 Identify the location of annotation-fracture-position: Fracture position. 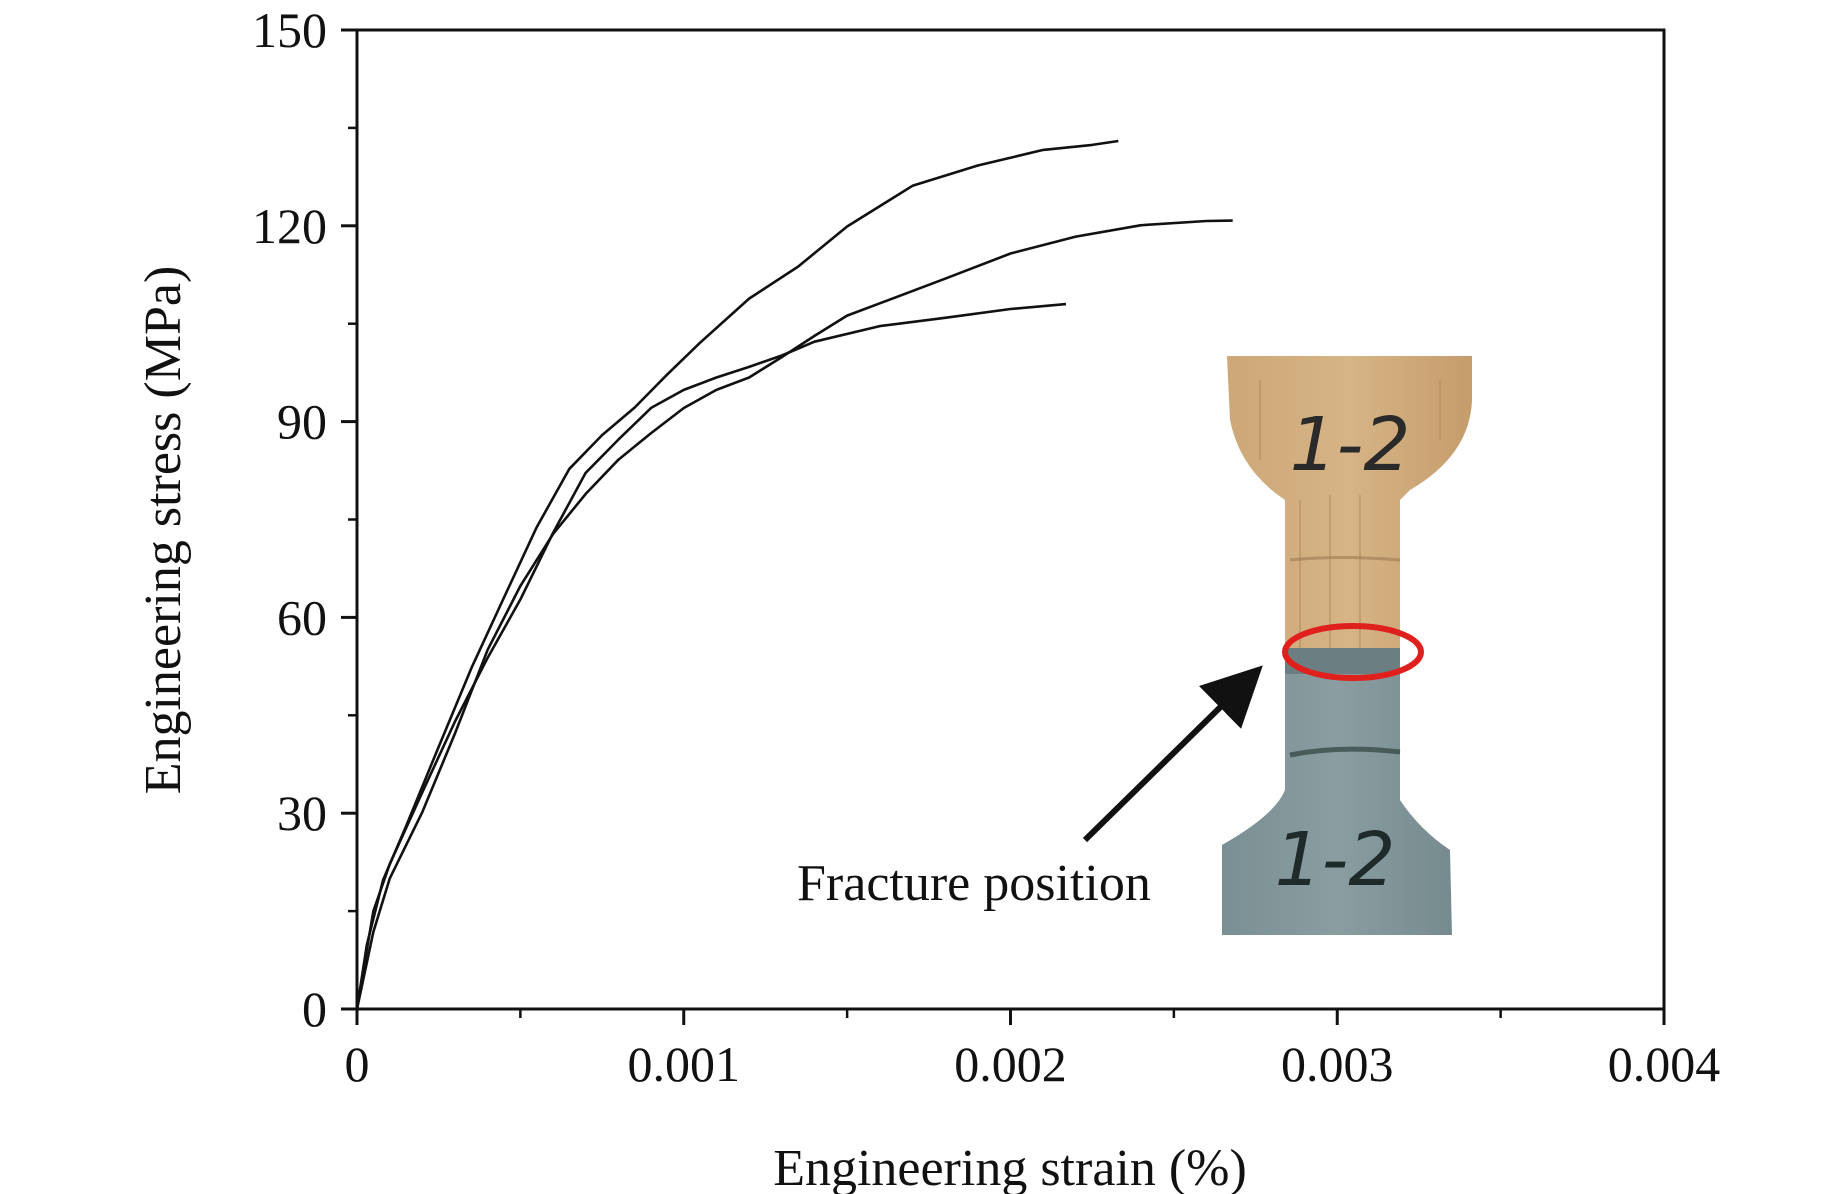
(974, 883).